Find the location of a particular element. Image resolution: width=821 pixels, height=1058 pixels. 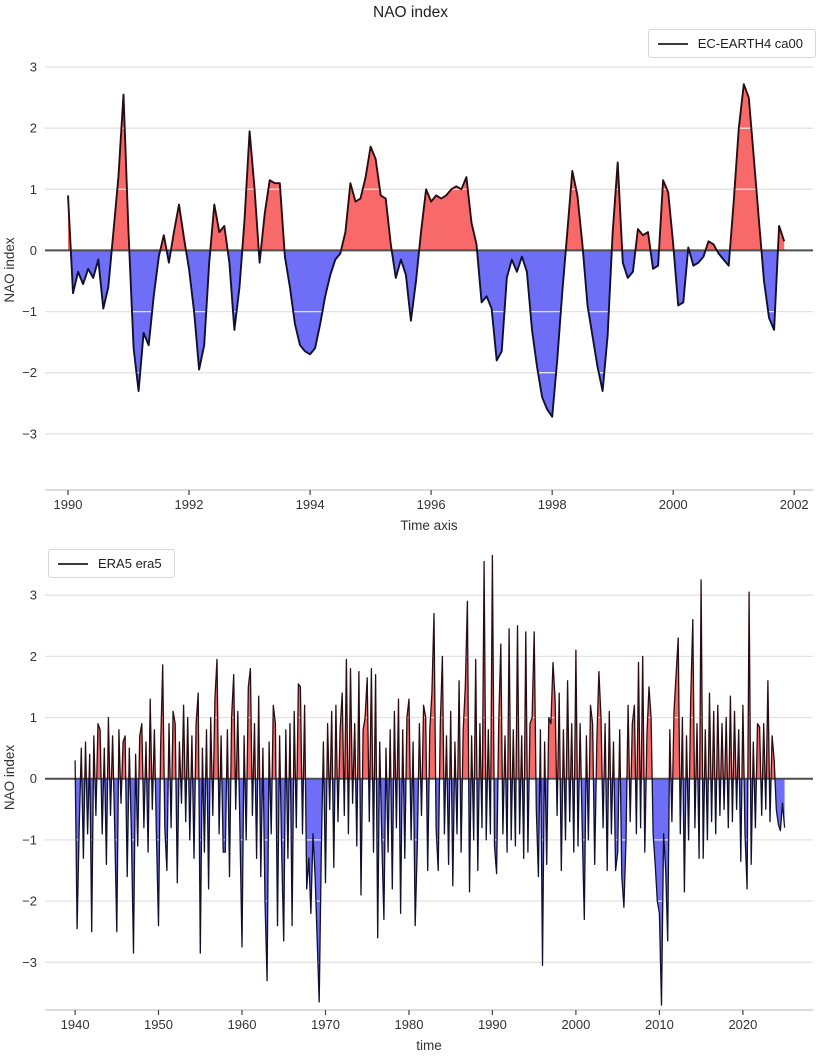

legend-label: ERA5 era5 is located at coordinates (130, 563).